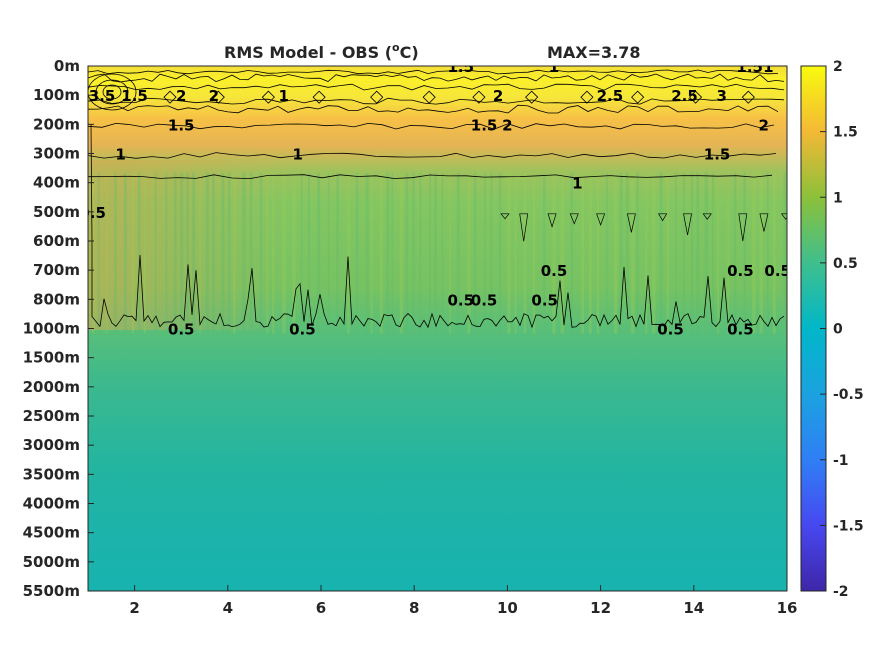 This screenshot has width=875, height=656. What do you see at coordinates (51, 416) in the screenshot?
I see `y-tick-label: 2500m` at bounding box center [51, 416].